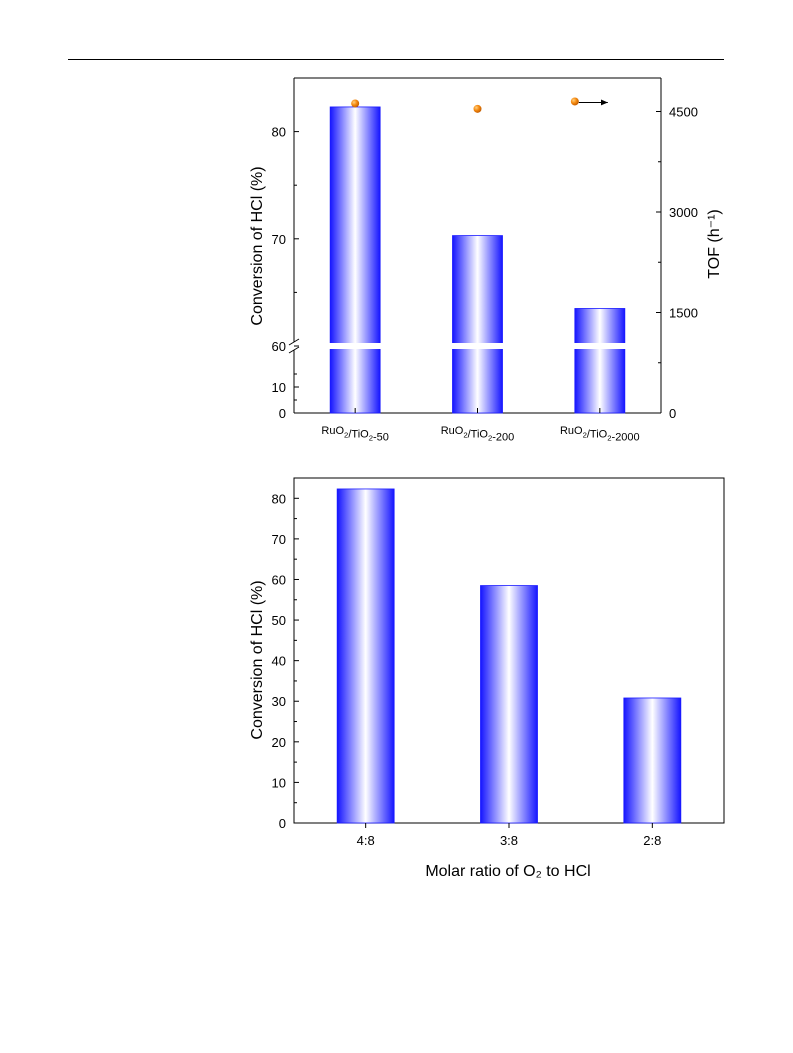  I want to click on chart1-ylabel: Conversion of HCl (%), so click(257, 245).